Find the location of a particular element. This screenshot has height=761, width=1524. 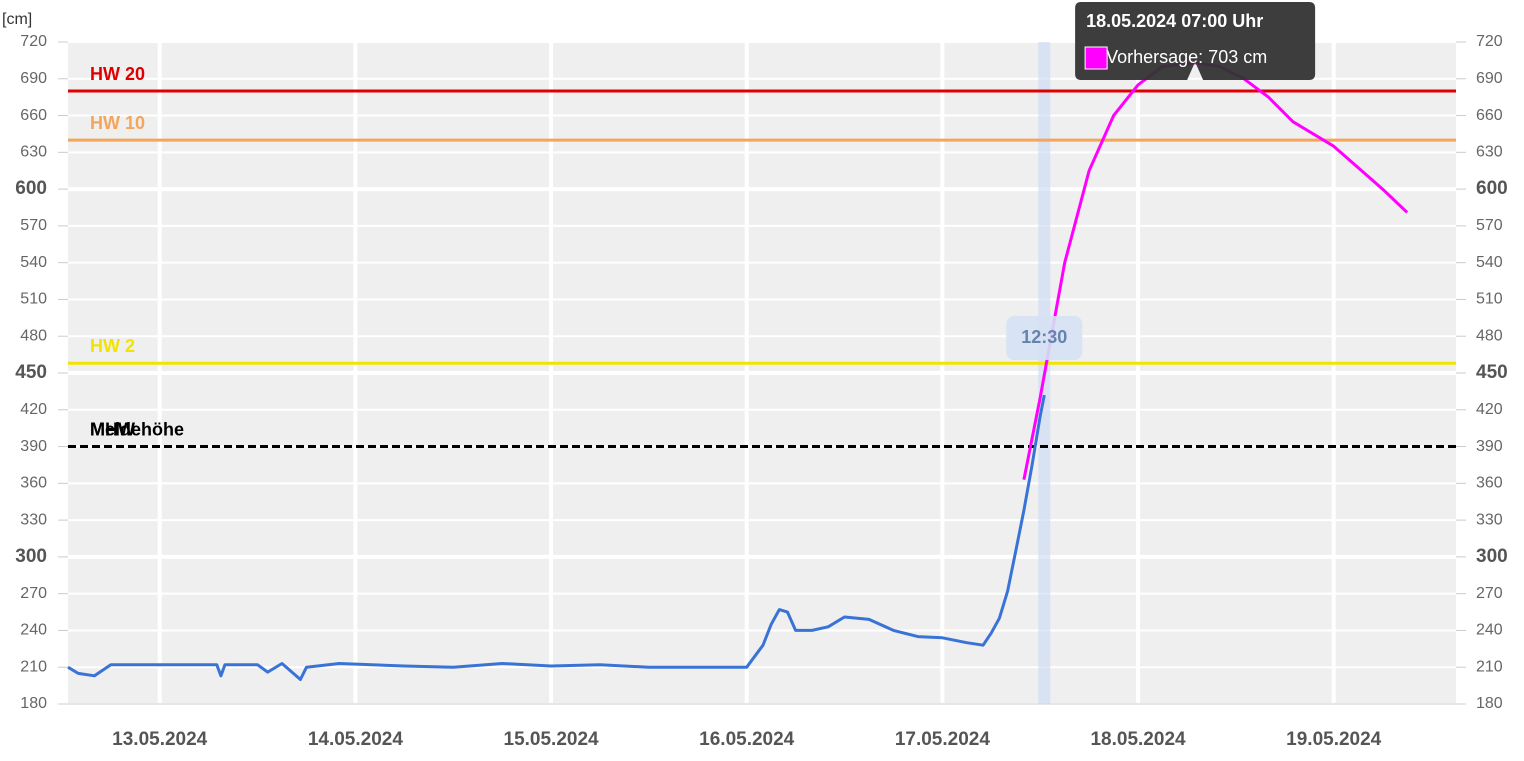

threshold-label: HW 20 is located at coordinates (117, 74).